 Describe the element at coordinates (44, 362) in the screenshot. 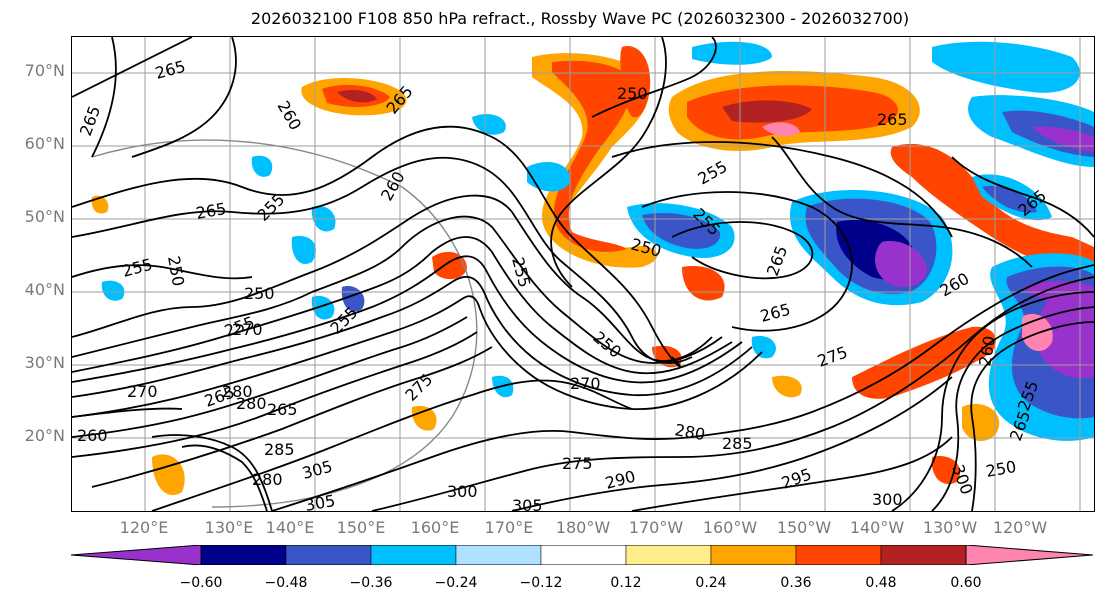

I see `lat-label-30n: 30°N` at that location.